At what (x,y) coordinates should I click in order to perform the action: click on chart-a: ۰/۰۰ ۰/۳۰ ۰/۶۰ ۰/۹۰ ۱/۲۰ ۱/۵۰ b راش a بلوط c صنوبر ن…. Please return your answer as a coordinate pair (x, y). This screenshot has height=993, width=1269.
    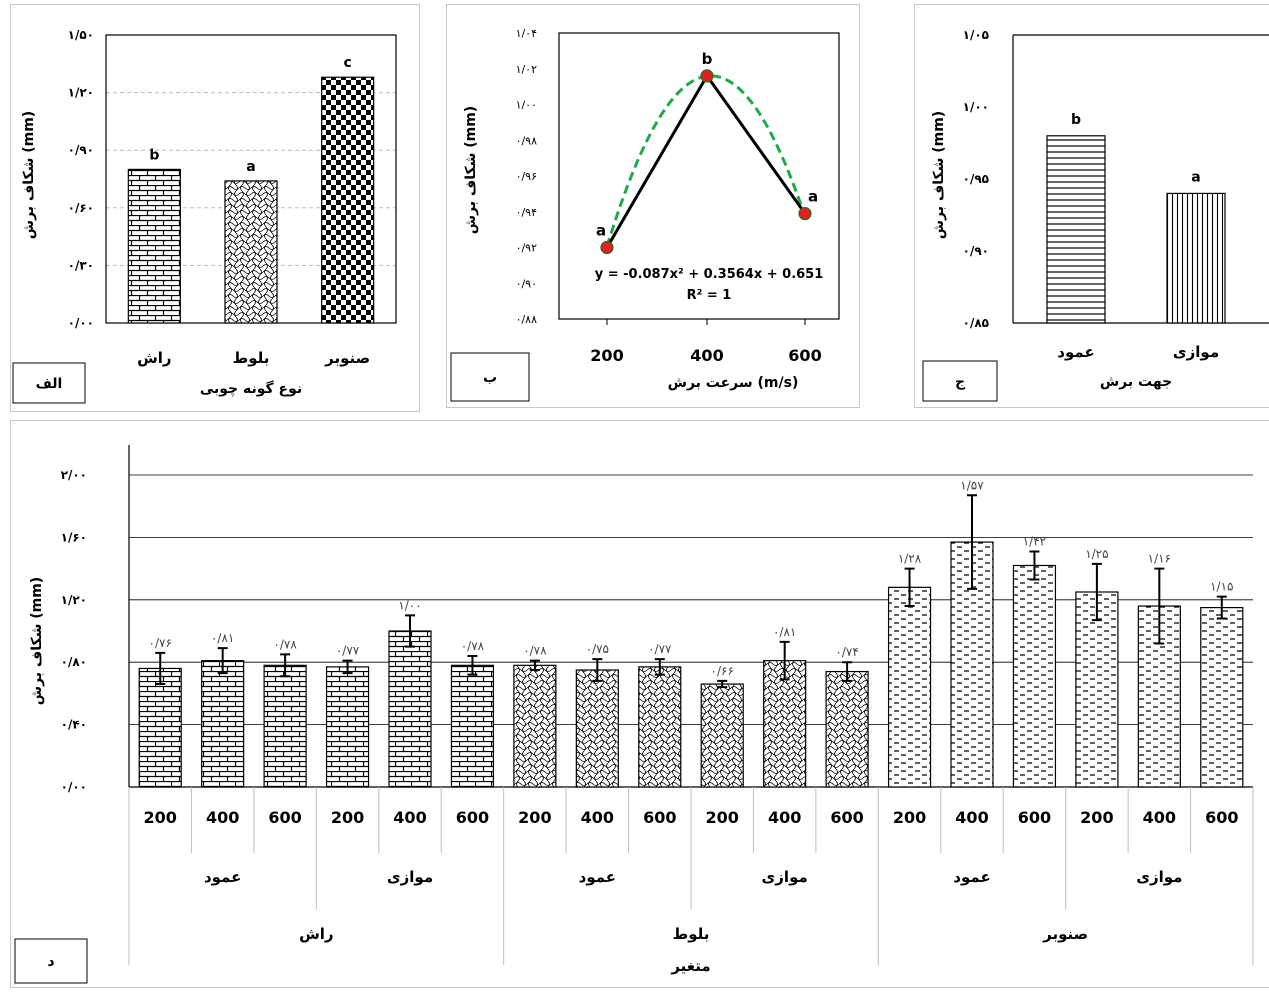
    Looking at the image, I should click on (204, 216).